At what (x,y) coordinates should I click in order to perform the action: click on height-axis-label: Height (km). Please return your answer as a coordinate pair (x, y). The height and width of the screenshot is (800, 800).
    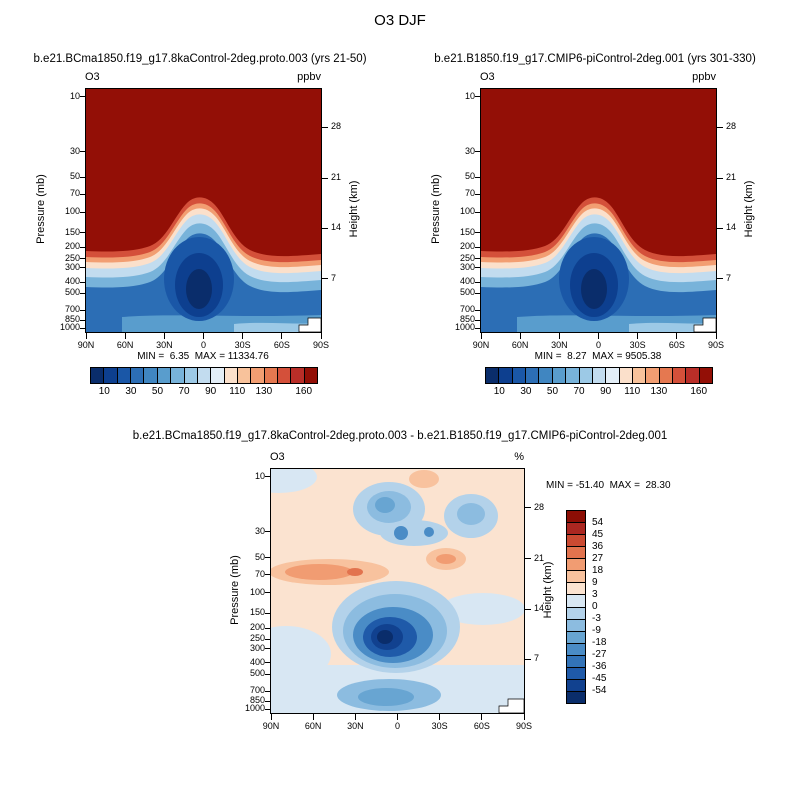
    Looking at the image, I should click on (548, 590).